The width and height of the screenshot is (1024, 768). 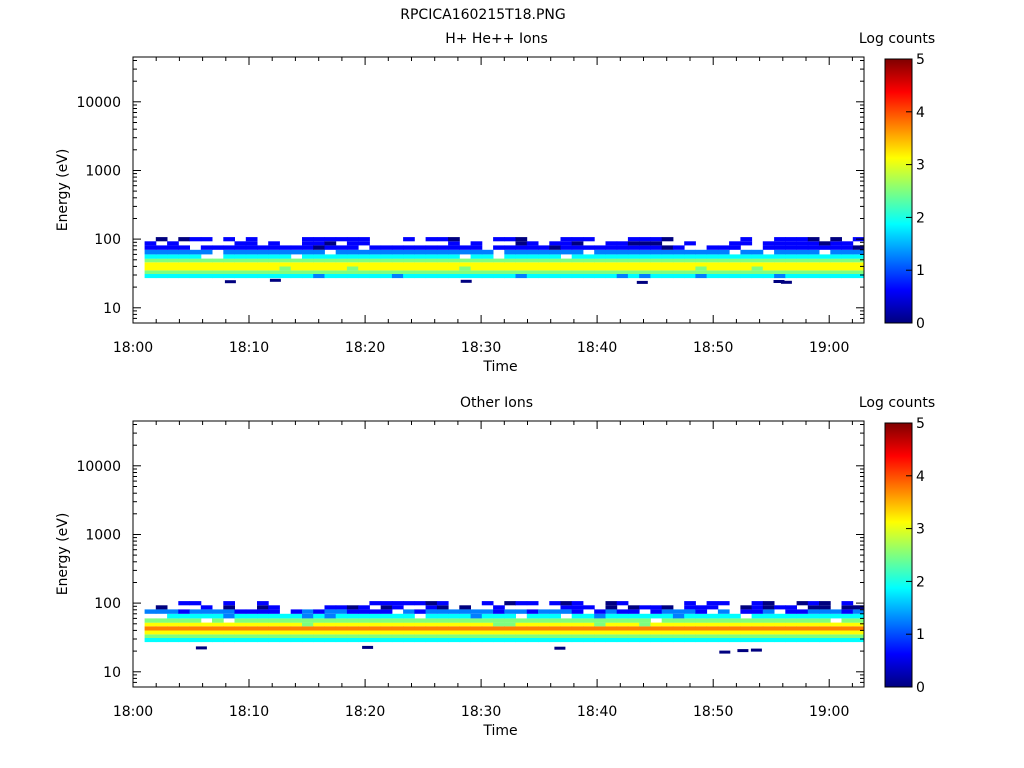 What do you see at coordinates (504, 260) in the screenshot?
I see `heatmap-cells` at bounding box center [504, 260].